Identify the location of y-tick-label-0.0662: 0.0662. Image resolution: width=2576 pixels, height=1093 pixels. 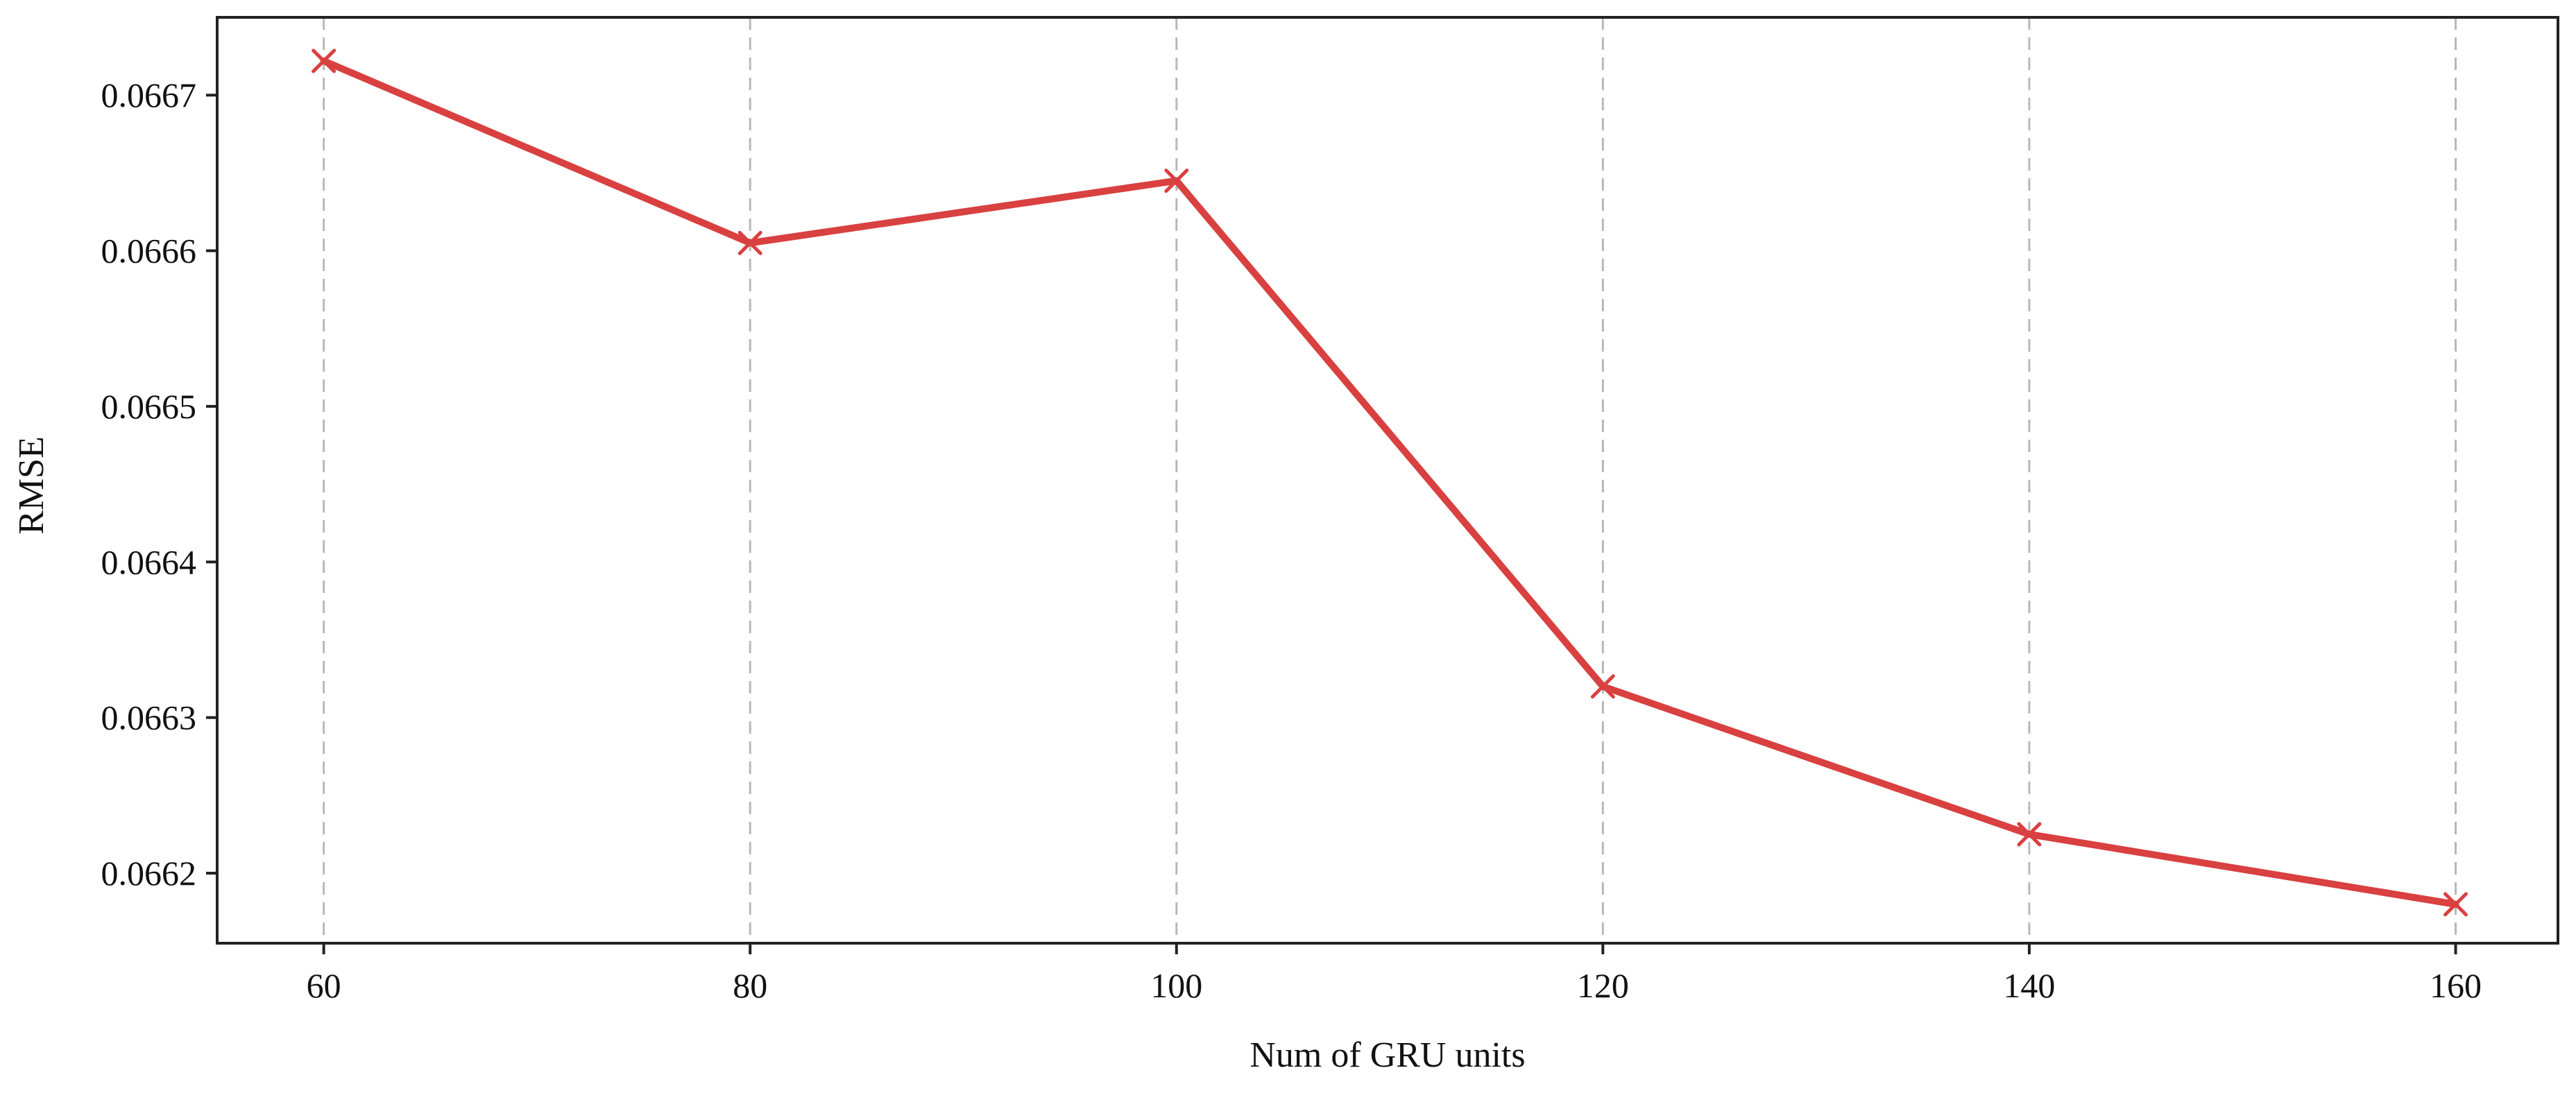
(149, 874).